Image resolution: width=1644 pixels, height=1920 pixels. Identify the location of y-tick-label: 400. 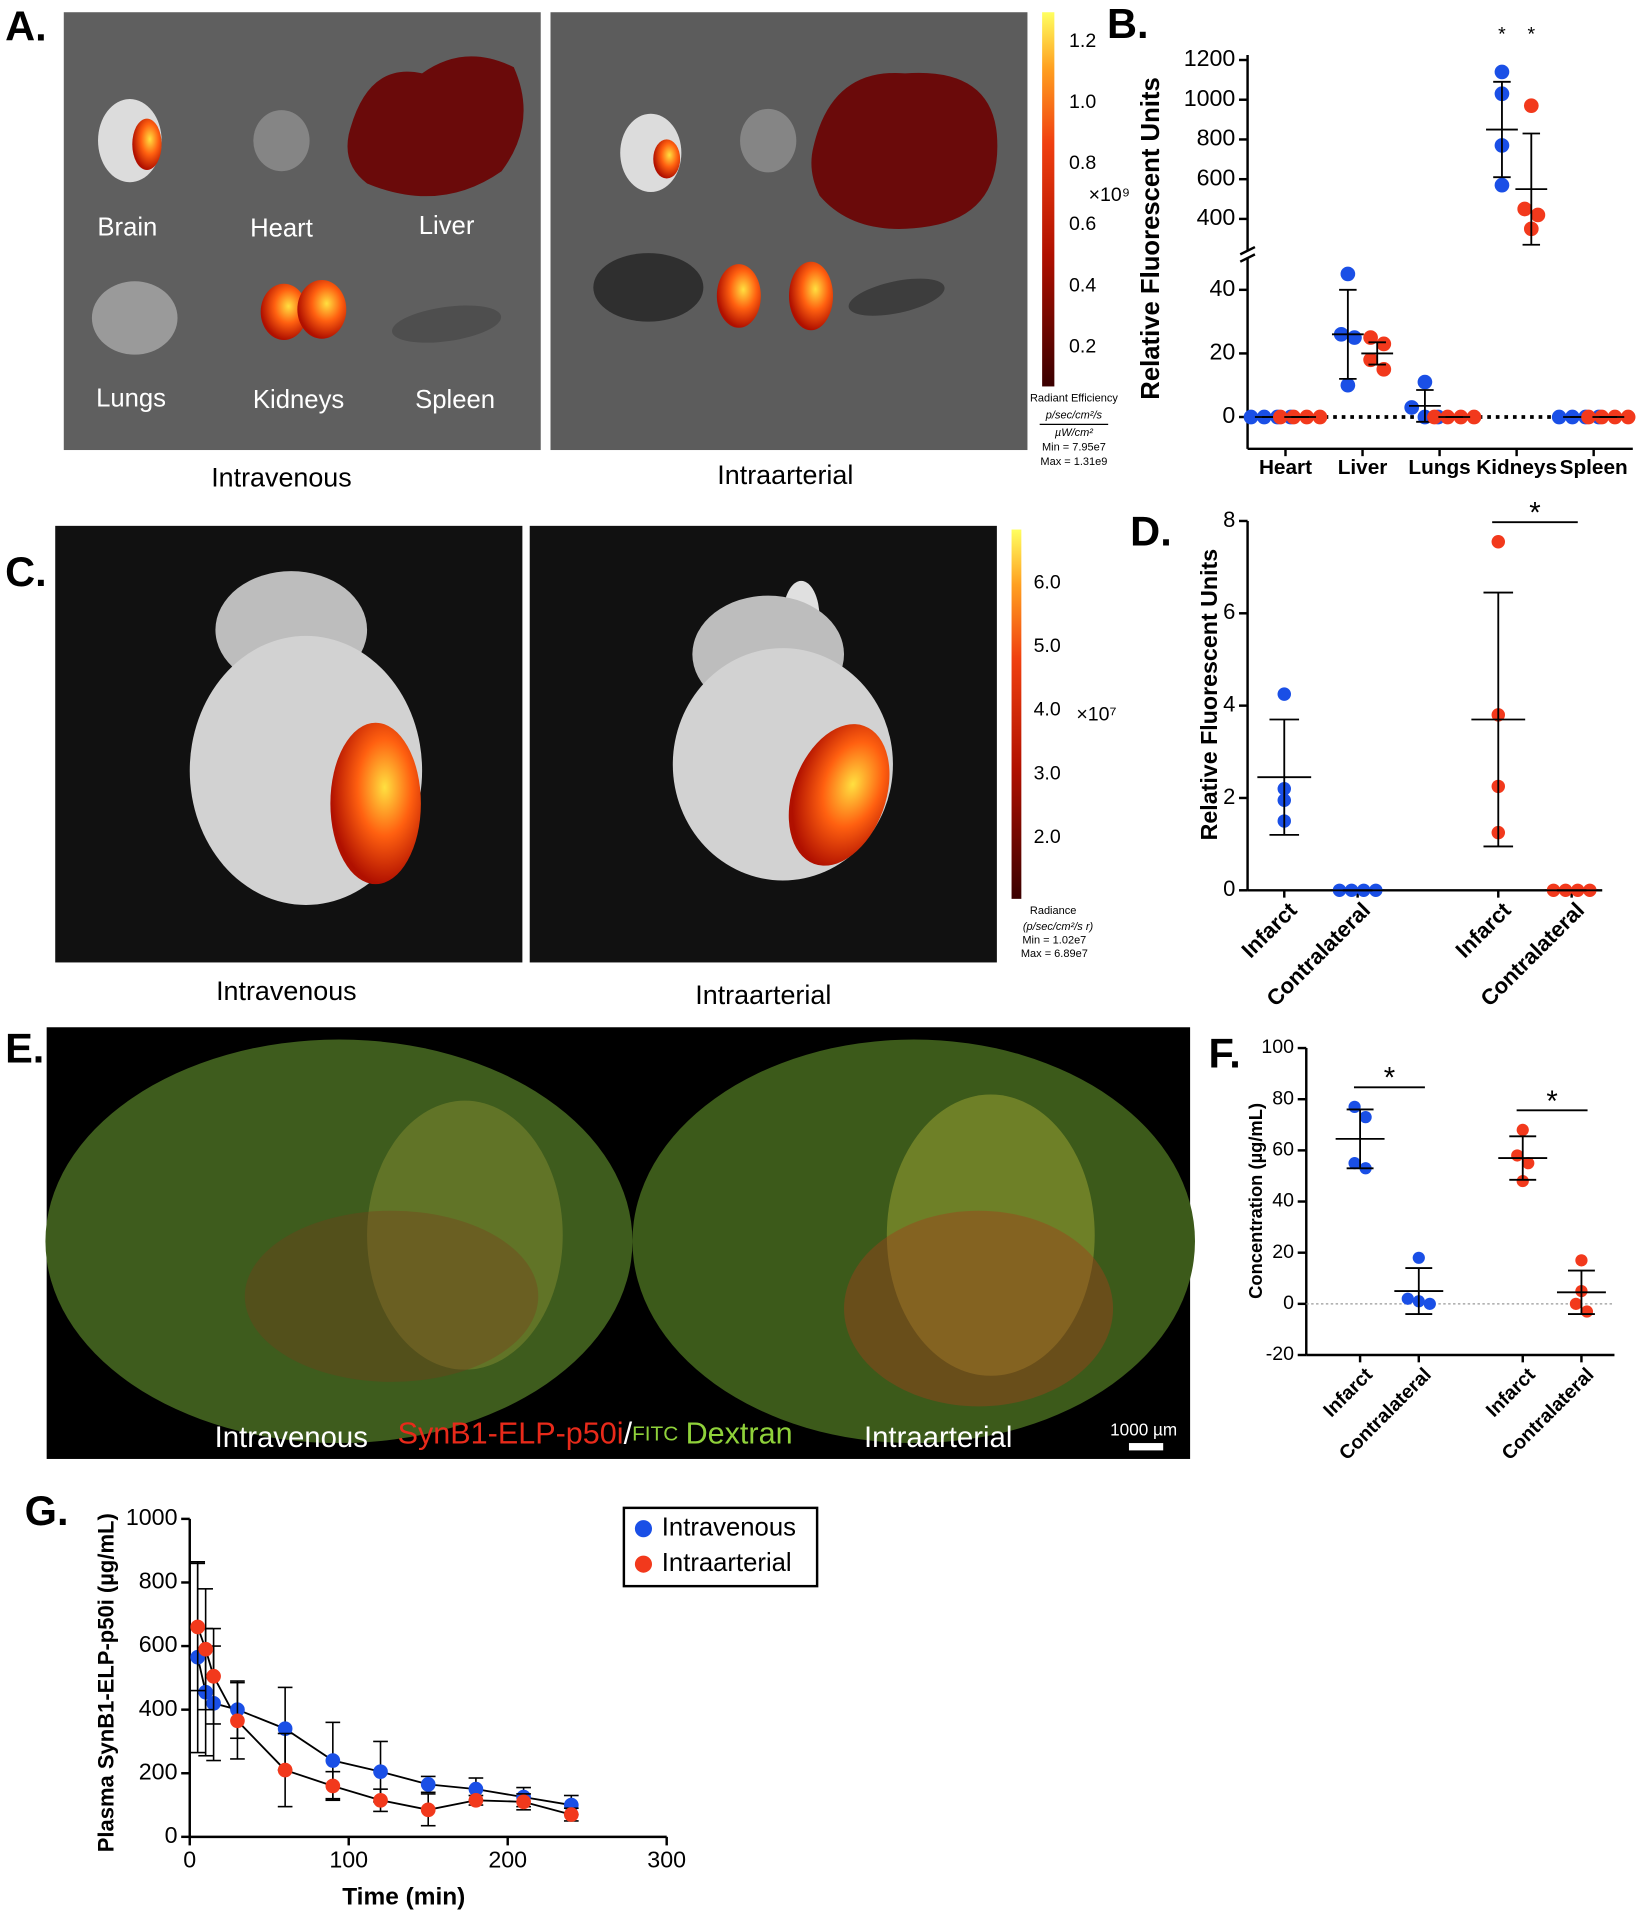
(158, 1708).